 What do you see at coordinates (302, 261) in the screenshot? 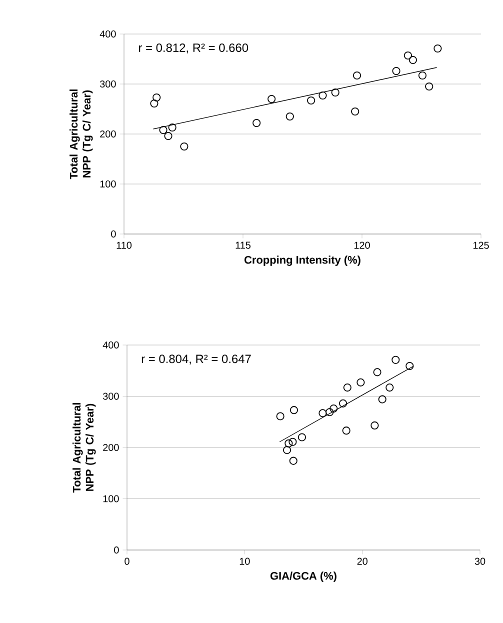
I see `x-axis-title: Cropping Intensity (%)` at bounding box center [302, 261].